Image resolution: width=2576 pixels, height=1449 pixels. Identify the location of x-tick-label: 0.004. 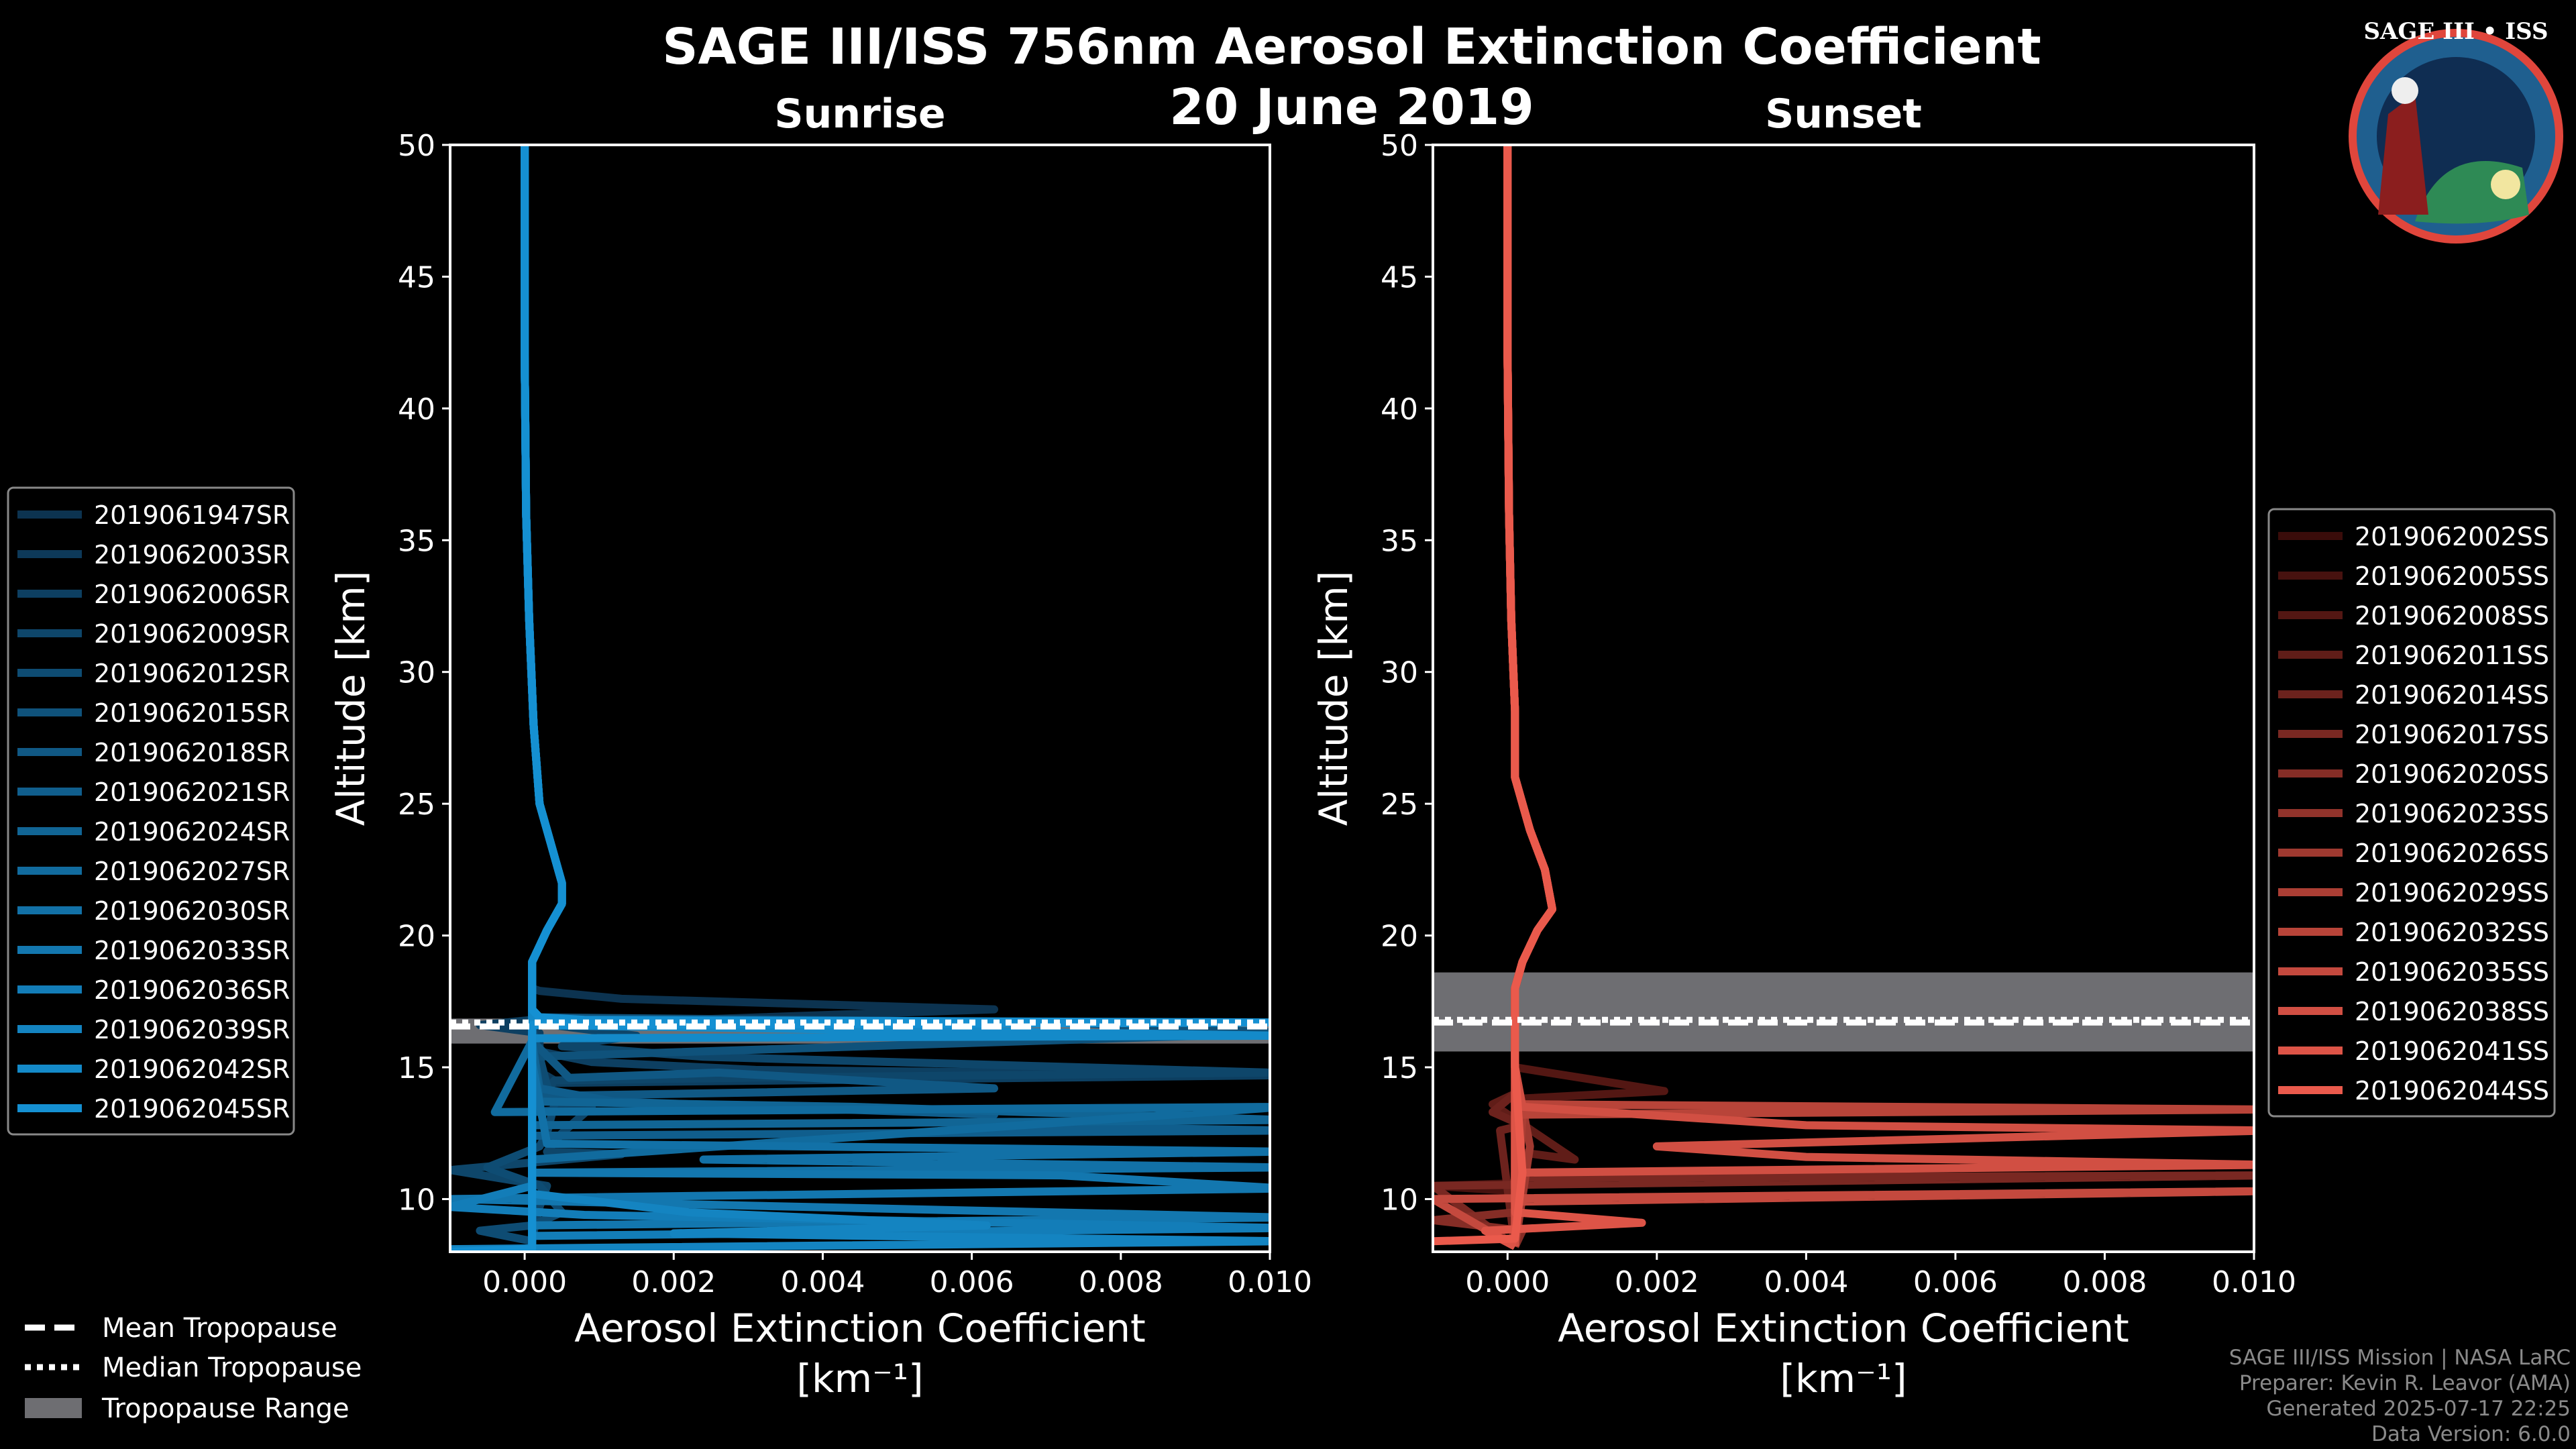
(1806, 1282).